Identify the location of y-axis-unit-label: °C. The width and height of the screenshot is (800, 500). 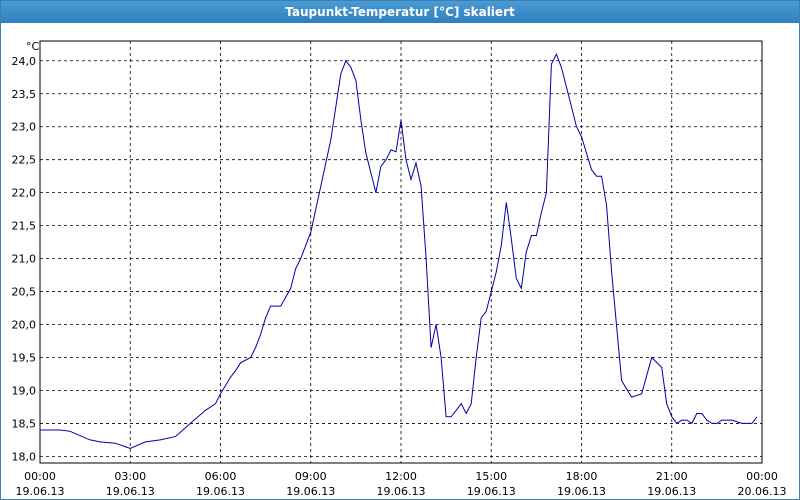
(33, 46).